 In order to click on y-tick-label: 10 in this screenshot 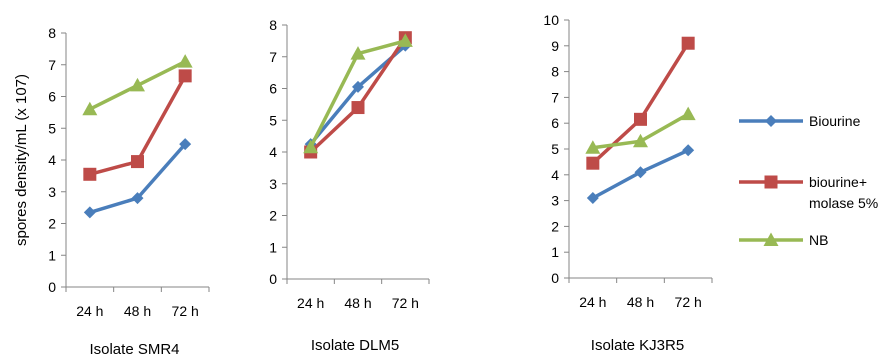, I will do `click(551, 20)`.